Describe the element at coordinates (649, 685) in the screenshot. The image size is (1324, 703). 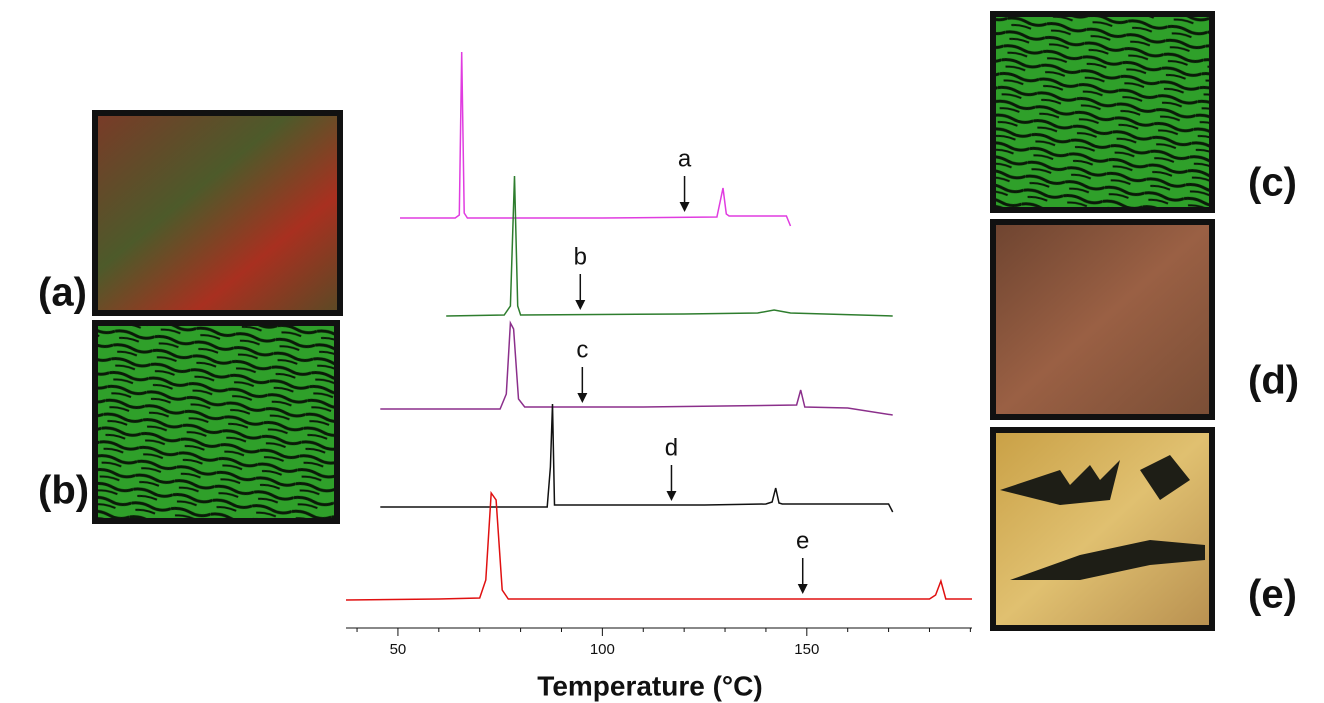
I see `x-axis-label: Temperature (°C)` at that location.